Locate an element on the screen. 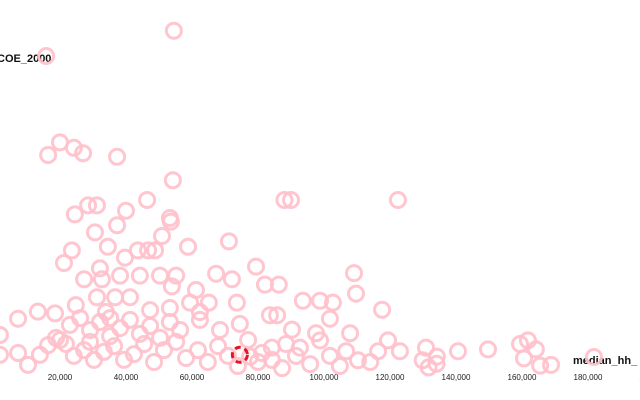 The width and height of the screenshot is (640, 400). x-tick-label: 20,000 is located at coordinates (60, 377).